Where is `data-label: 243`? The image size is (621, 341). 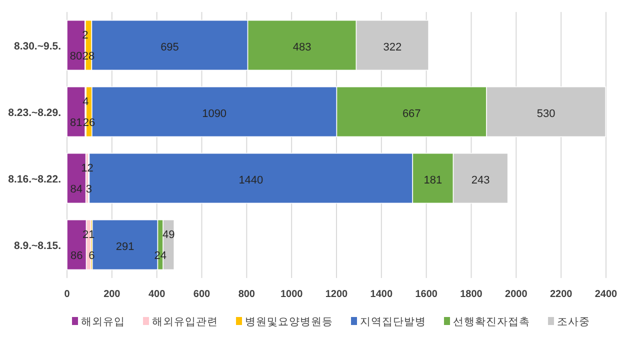
data-label: 243 is located at coordinates (480, 180).